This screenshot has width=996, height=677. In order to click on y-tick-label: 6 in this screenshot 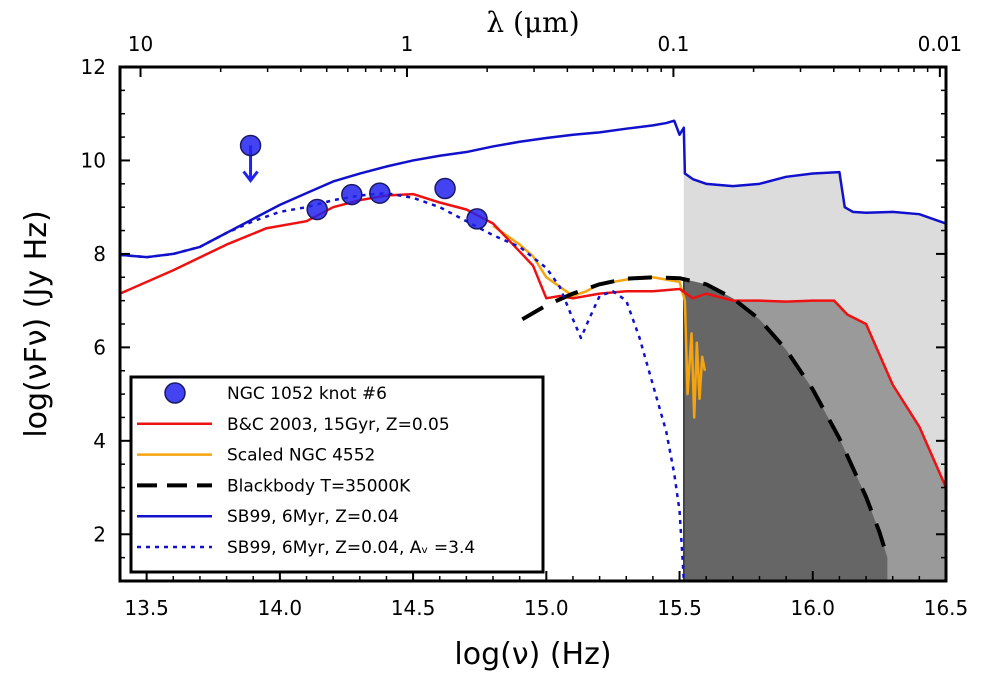, I will do `click(99, 347)`.